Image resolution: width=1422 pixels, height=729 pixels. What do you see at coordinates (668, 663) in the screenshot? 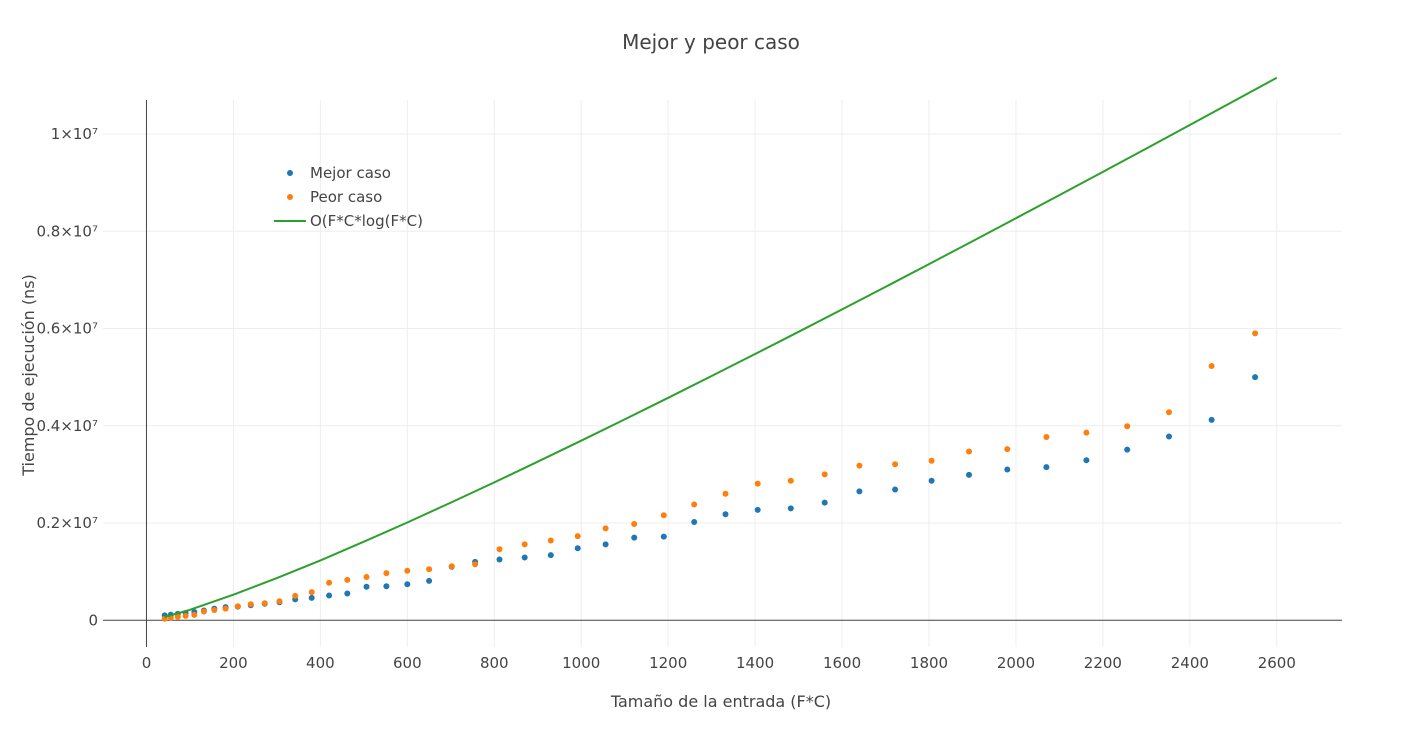
I see `x-tick-label: 1200` at bounding box center [668, 663].